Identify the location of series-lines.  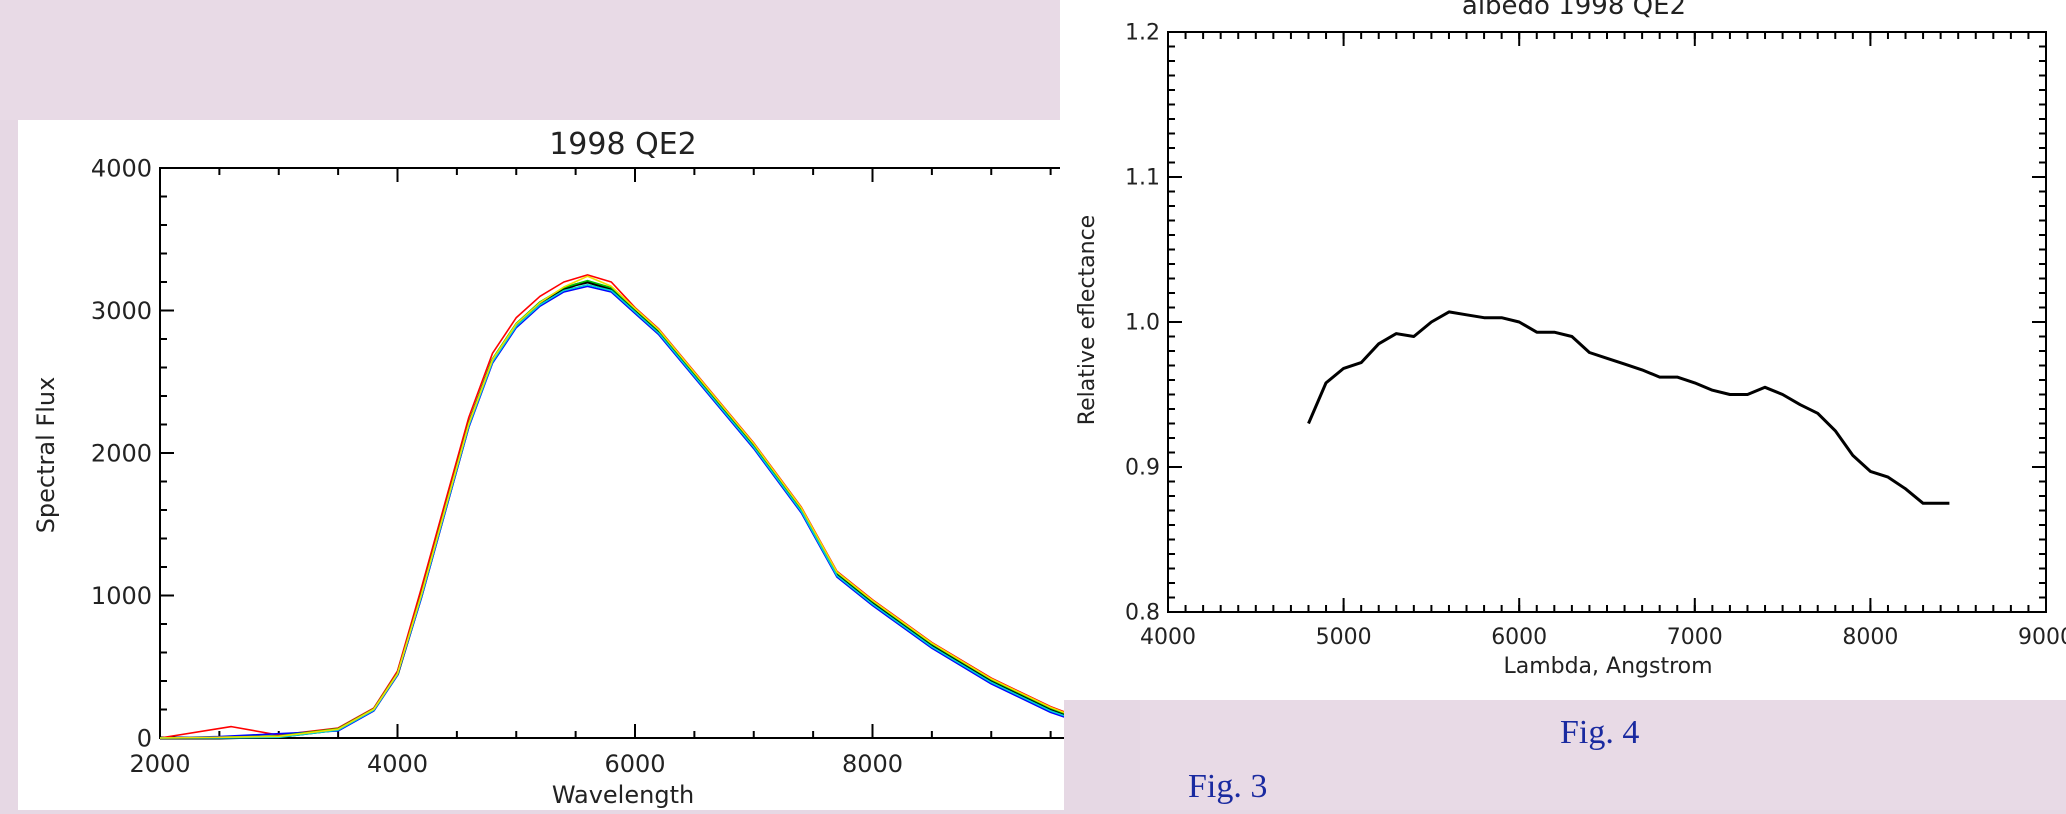
(1628, 407).